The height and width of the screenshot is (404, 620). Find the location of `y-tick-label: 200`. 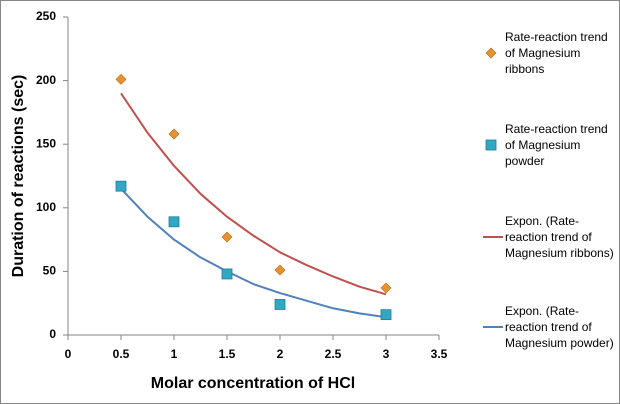

y-tick-label: 200 is located at coordinates (46, 80).